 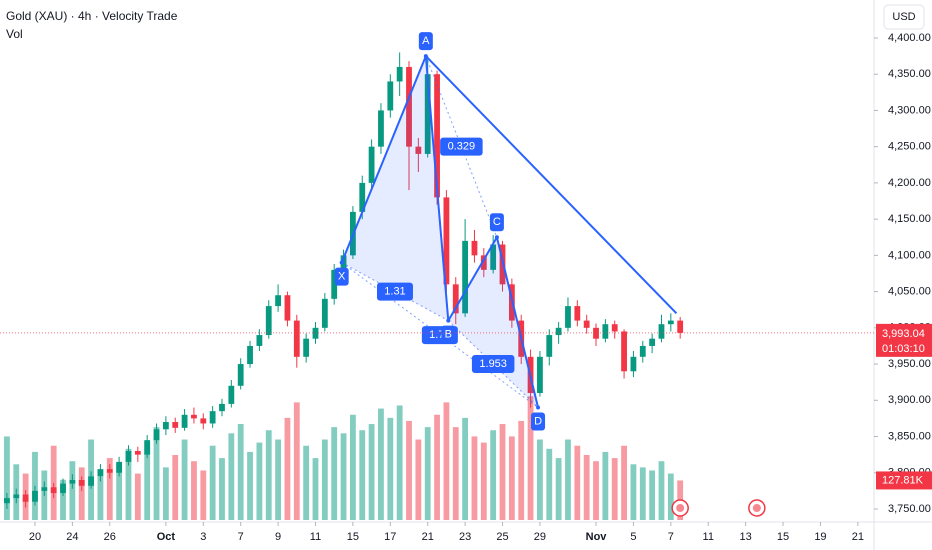 What do you see at coordinates (14, 34) in the screenshot?
I see `volume-title: Vol` at bounding box center [14, 34].